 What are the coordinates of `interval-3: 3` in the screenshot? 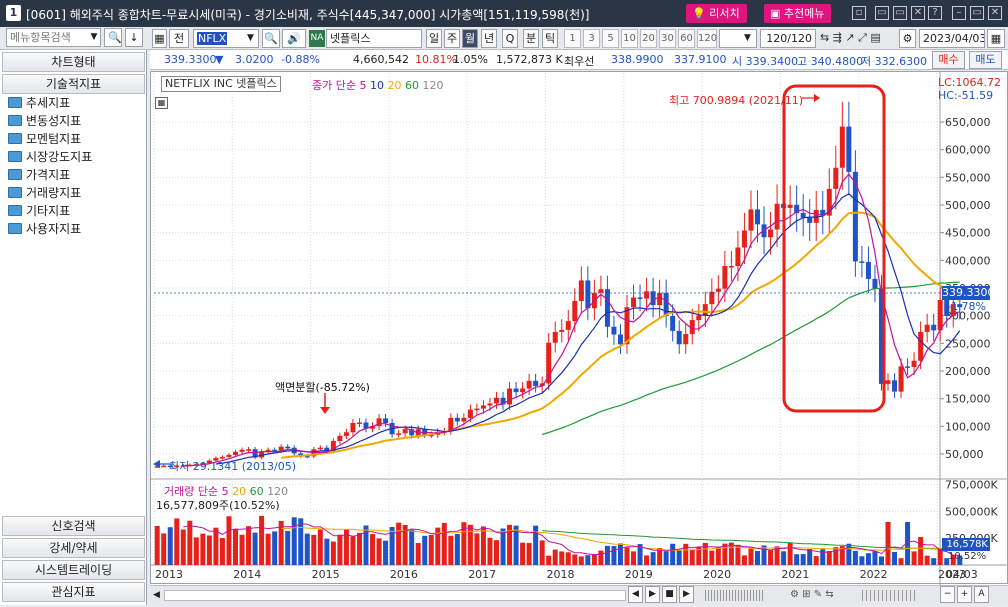 It's located at (591, 38).